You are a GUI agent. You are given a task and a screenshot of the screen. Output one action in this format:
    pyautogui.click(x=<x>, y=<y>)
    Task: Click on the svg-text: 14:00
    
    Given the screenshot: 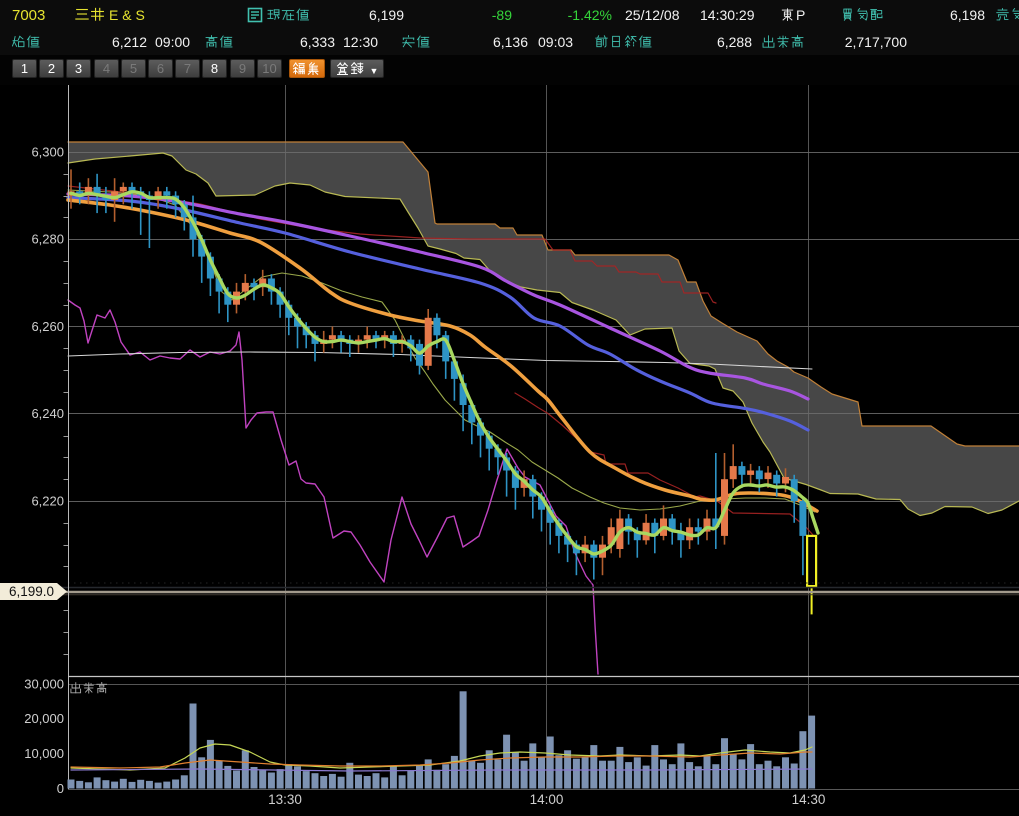 What is the action you would take?
    pyautogui.click(x=547, y=799)
    